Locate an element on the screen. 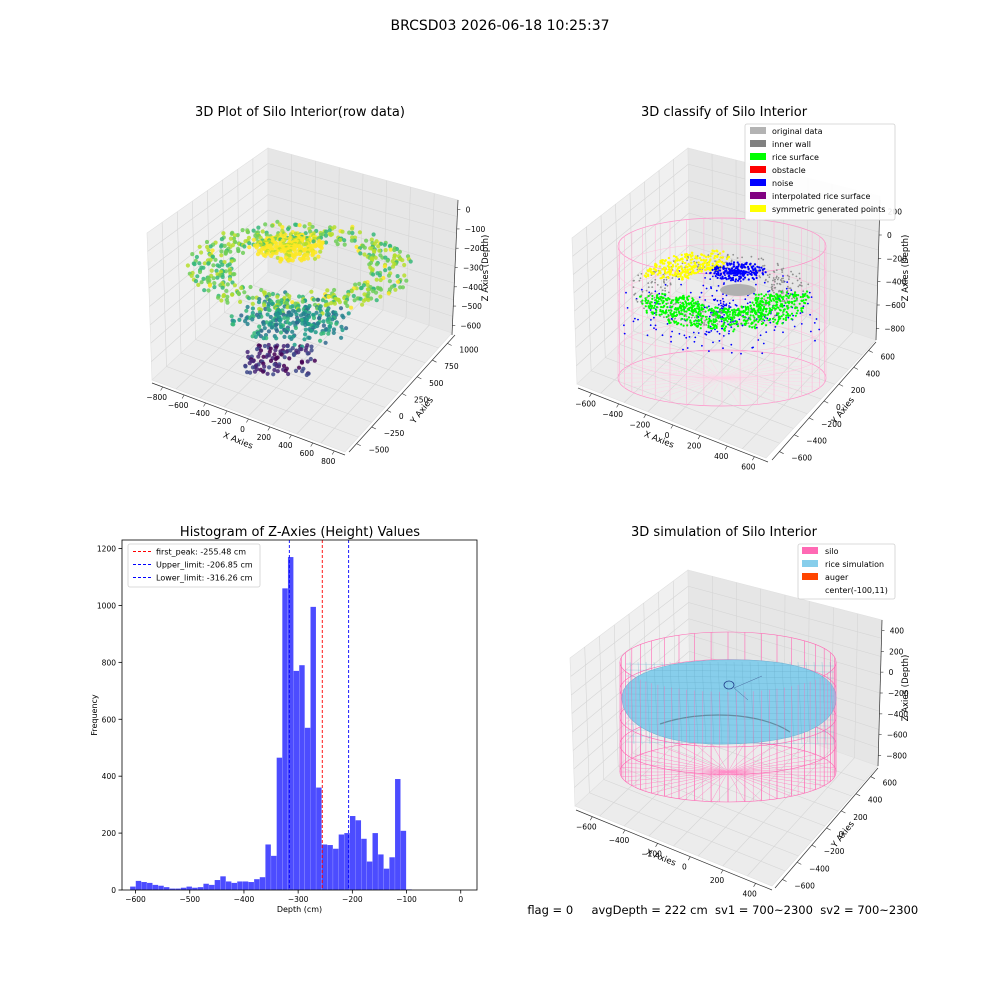 Image resolution: width=1000 pixels, height=1000 pixels. y-axis-tick-label: −400 is located at coordinates (816, 441).